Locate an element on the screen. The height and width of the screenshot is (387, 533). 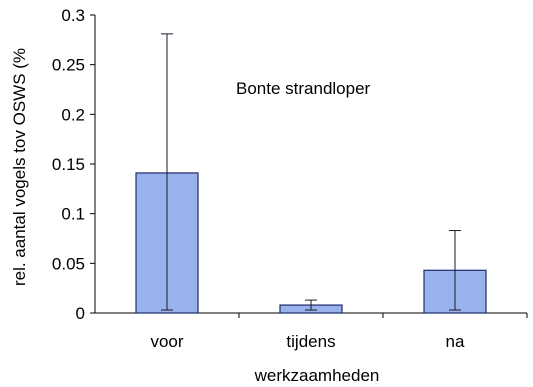
x-tick-label-na: na is located at coordinates (455, 341).